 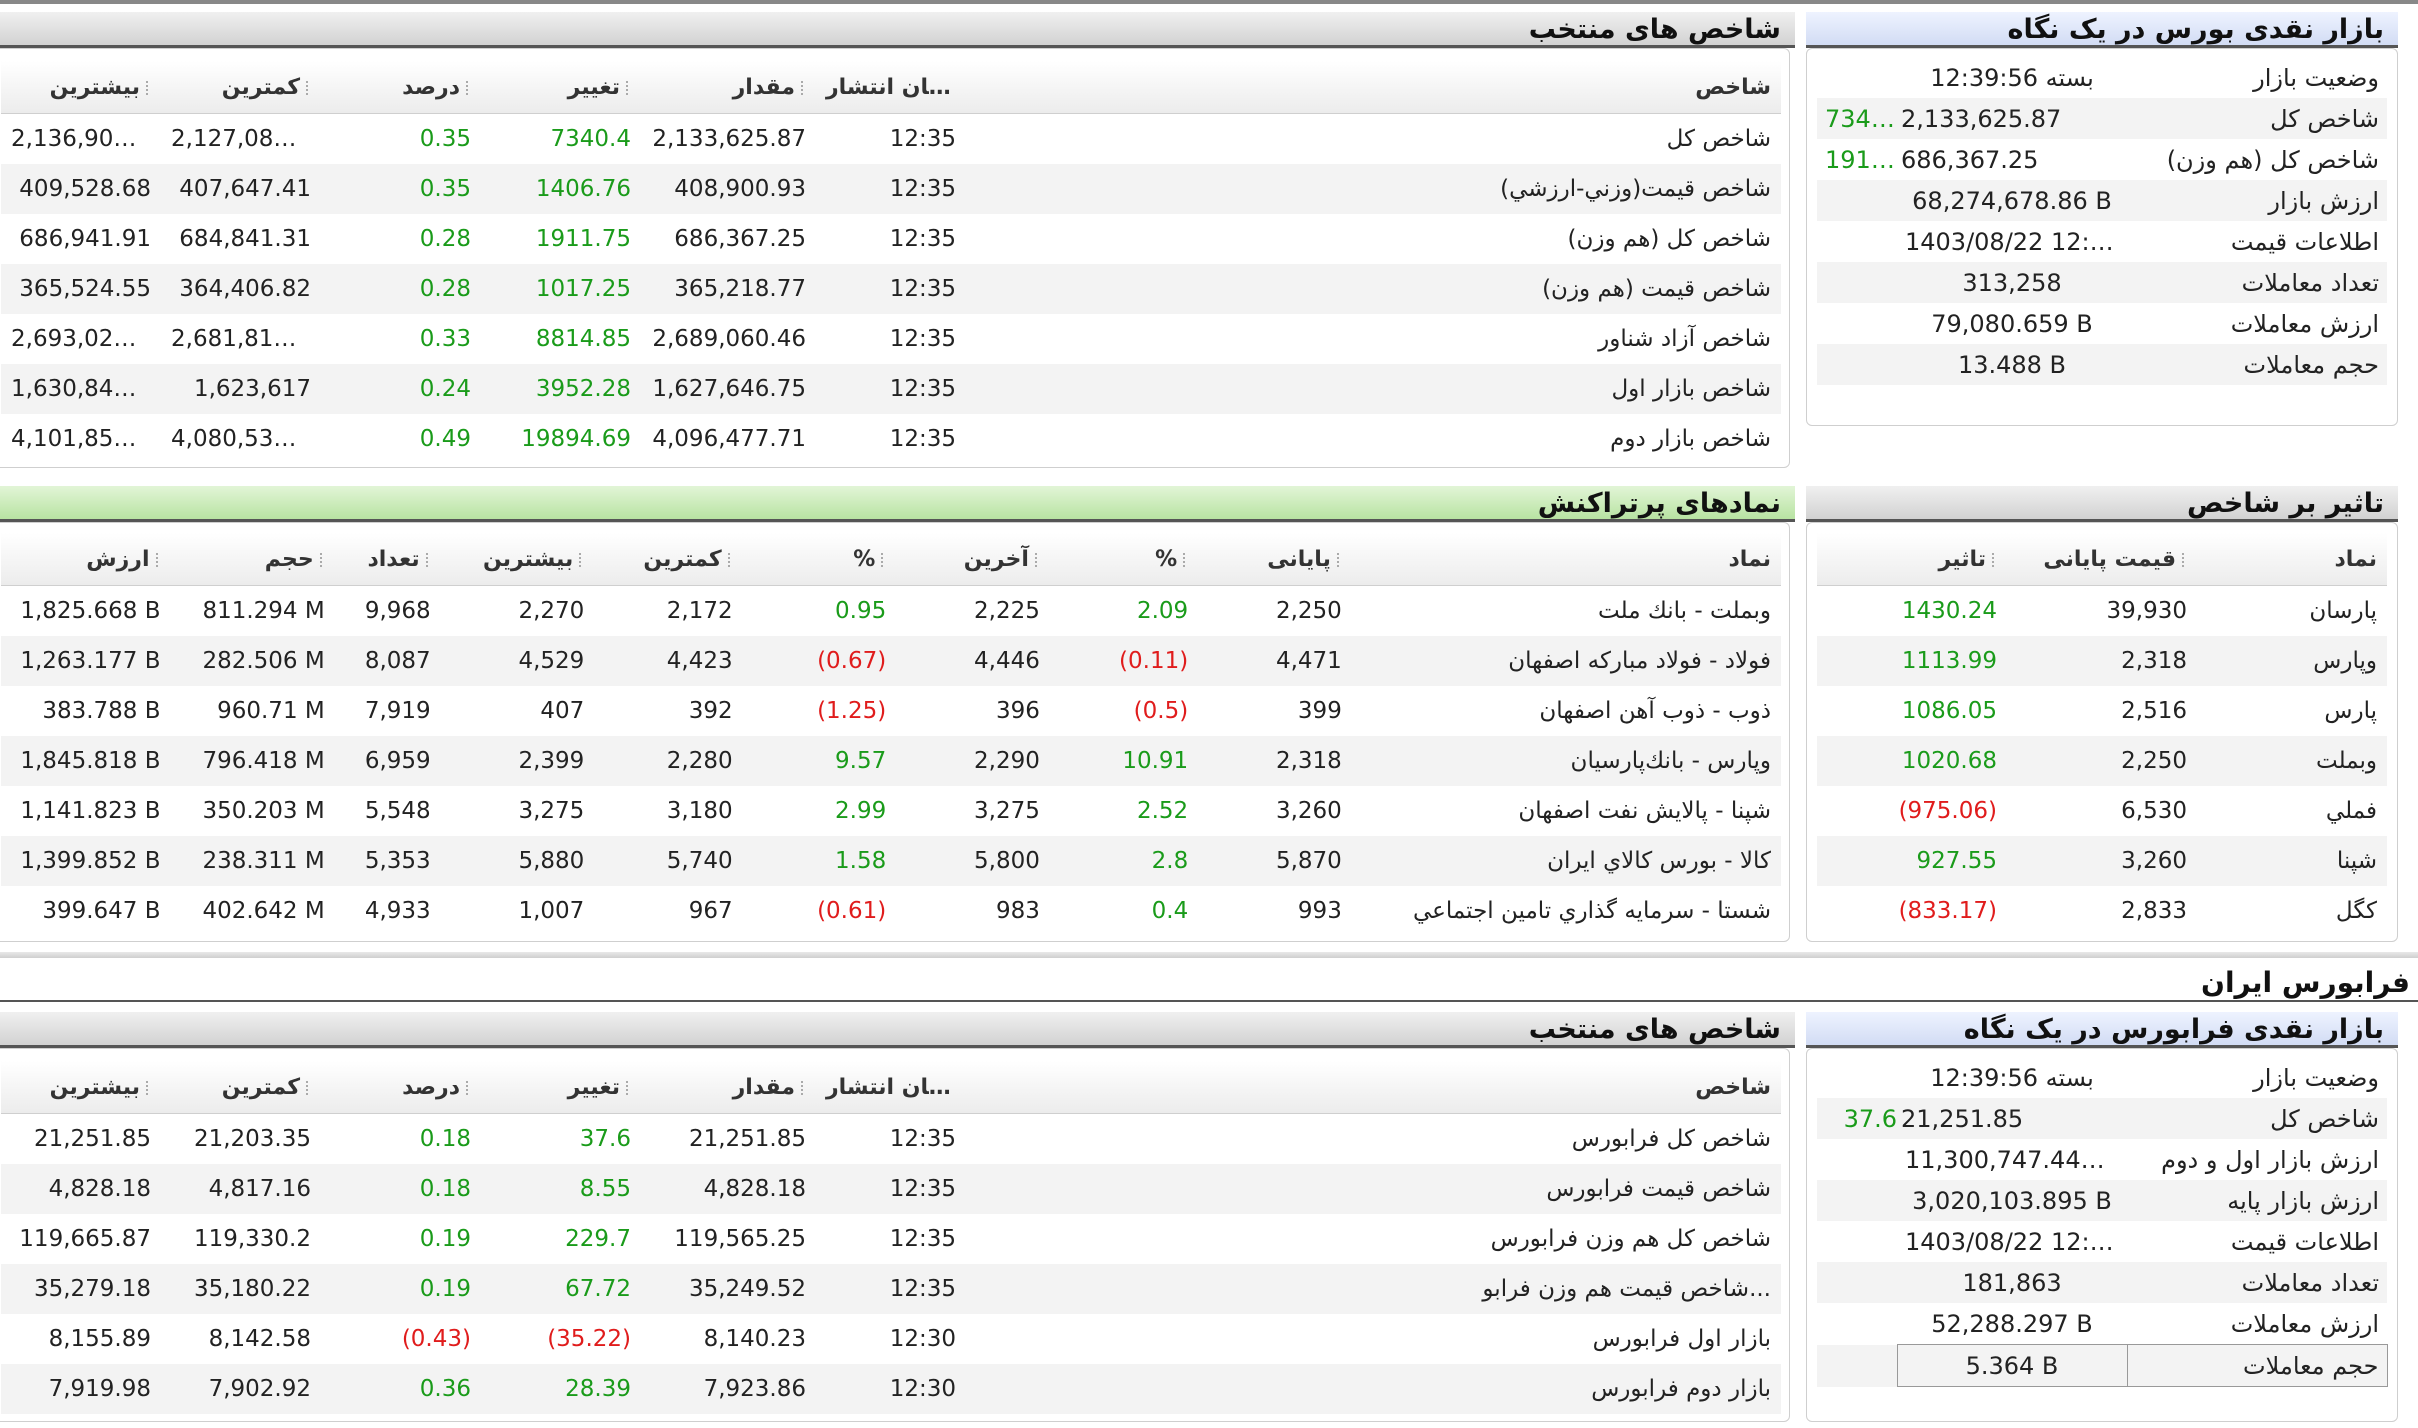 What do you see at coordinates (2257, 282) in the screenshot?
I see `overview-key: تعداد معاملات` at bounding box center [2257, 282].